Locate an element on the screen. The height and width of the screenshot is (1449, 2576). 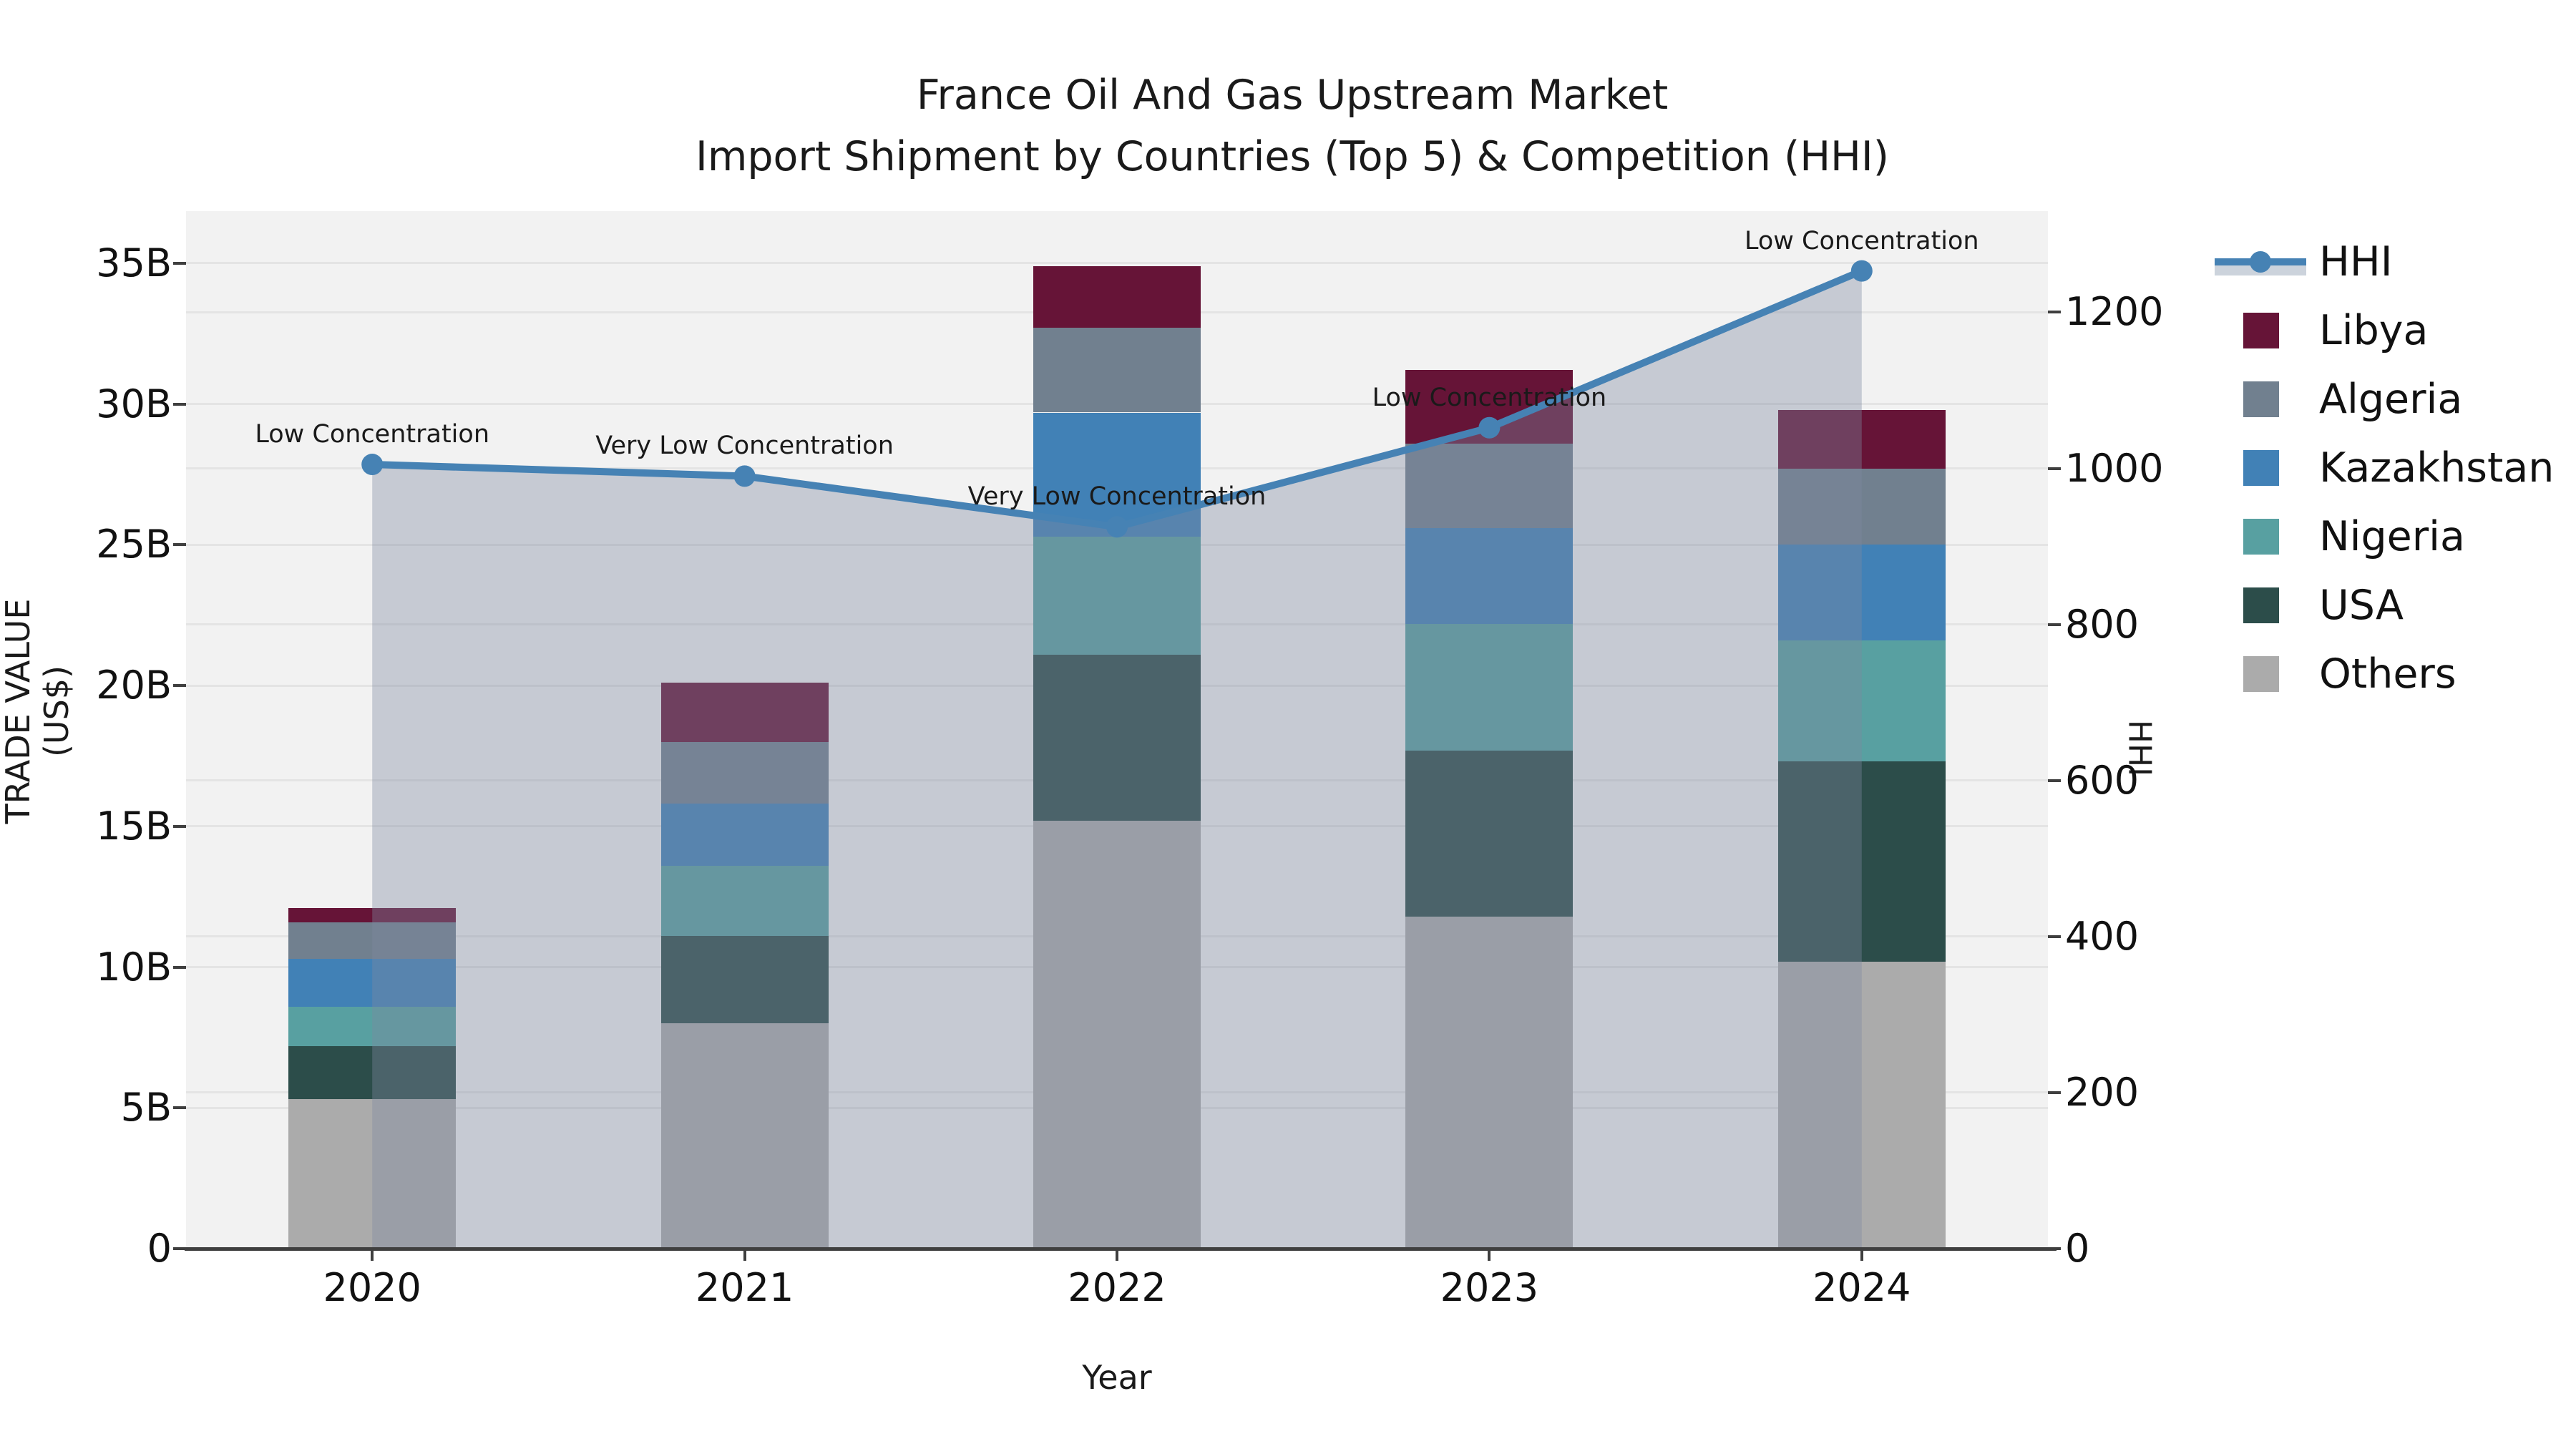
legend-item-nigeria: Nigeria is located at coordinates (2393, 536).